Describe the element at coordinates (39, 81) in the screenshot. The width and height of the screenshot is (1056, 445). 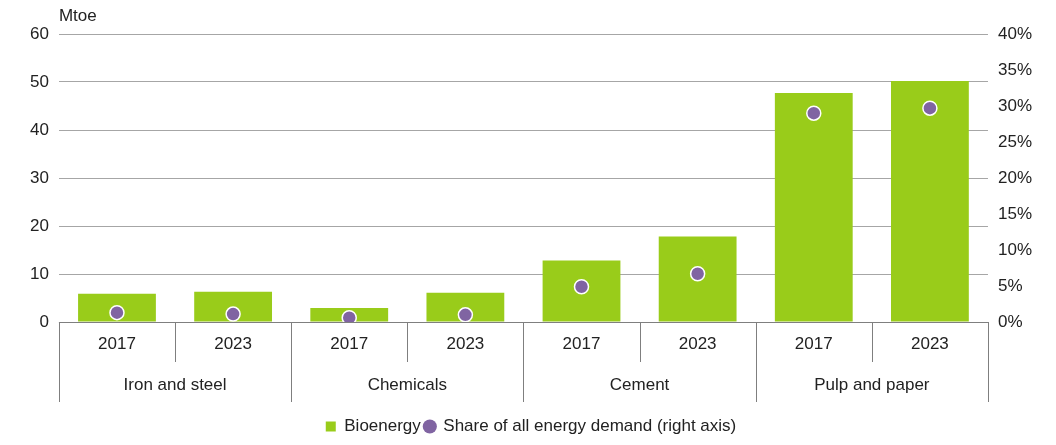
I see `y-tick-label: 50` at that location.